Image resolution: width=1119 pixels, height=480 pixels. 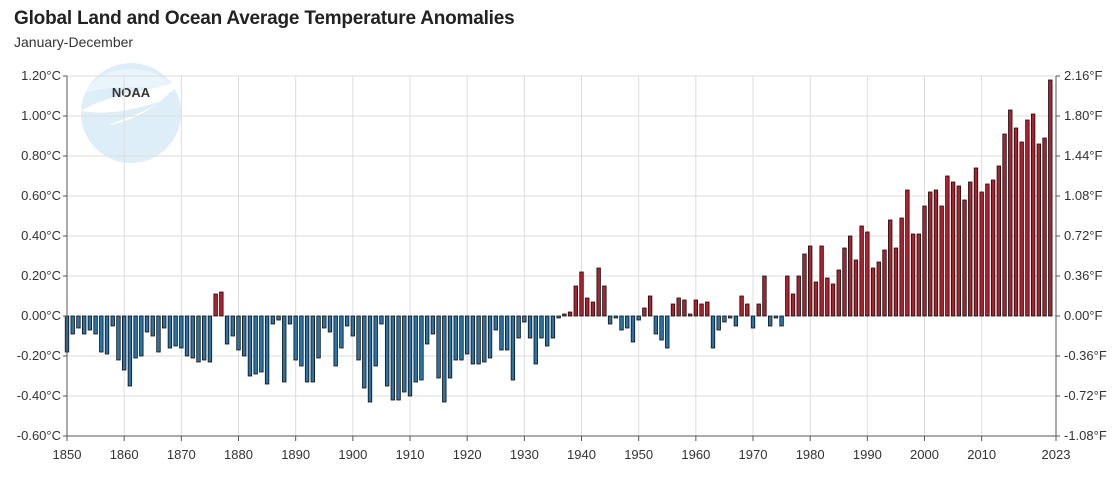 What do you see at coordinates (976, 242) in the screenshot?
I see `bar-2009` at bounding box center [976, 242].